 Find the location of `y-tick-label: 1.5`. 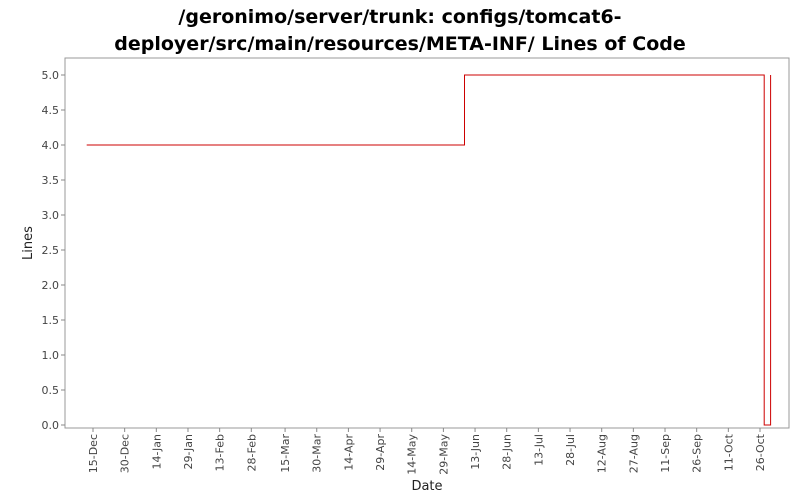

y-tick-label: 1.5 is located at coordinates (51, 320).